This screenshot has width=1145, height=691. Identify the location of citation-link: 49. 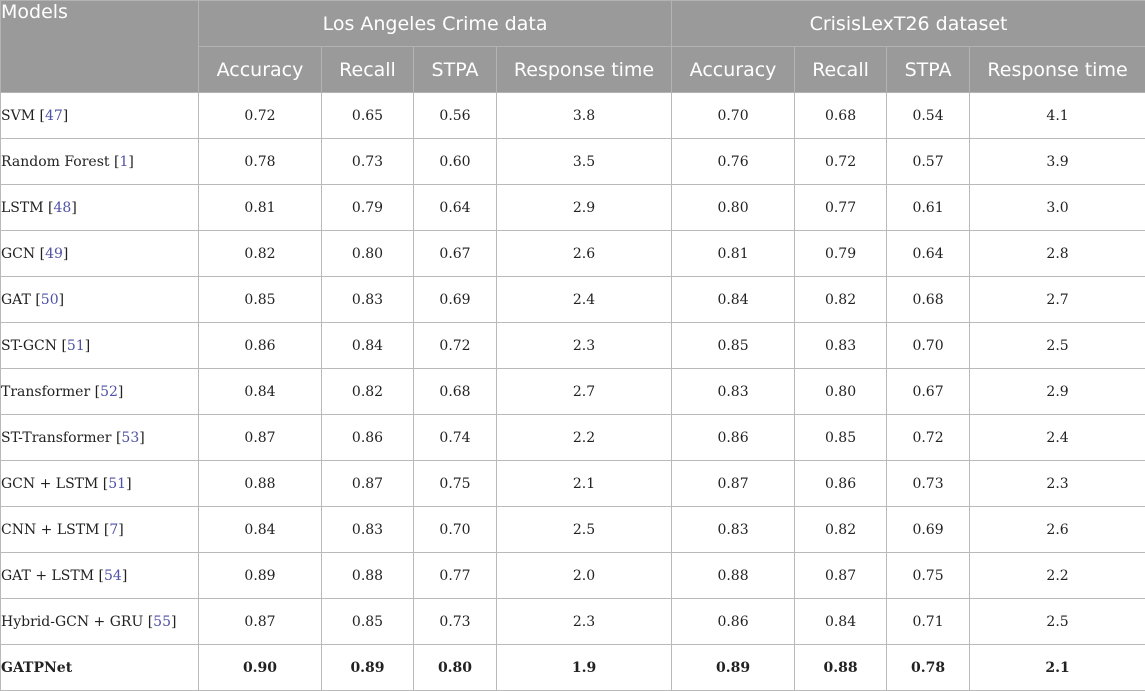
(54, 254).